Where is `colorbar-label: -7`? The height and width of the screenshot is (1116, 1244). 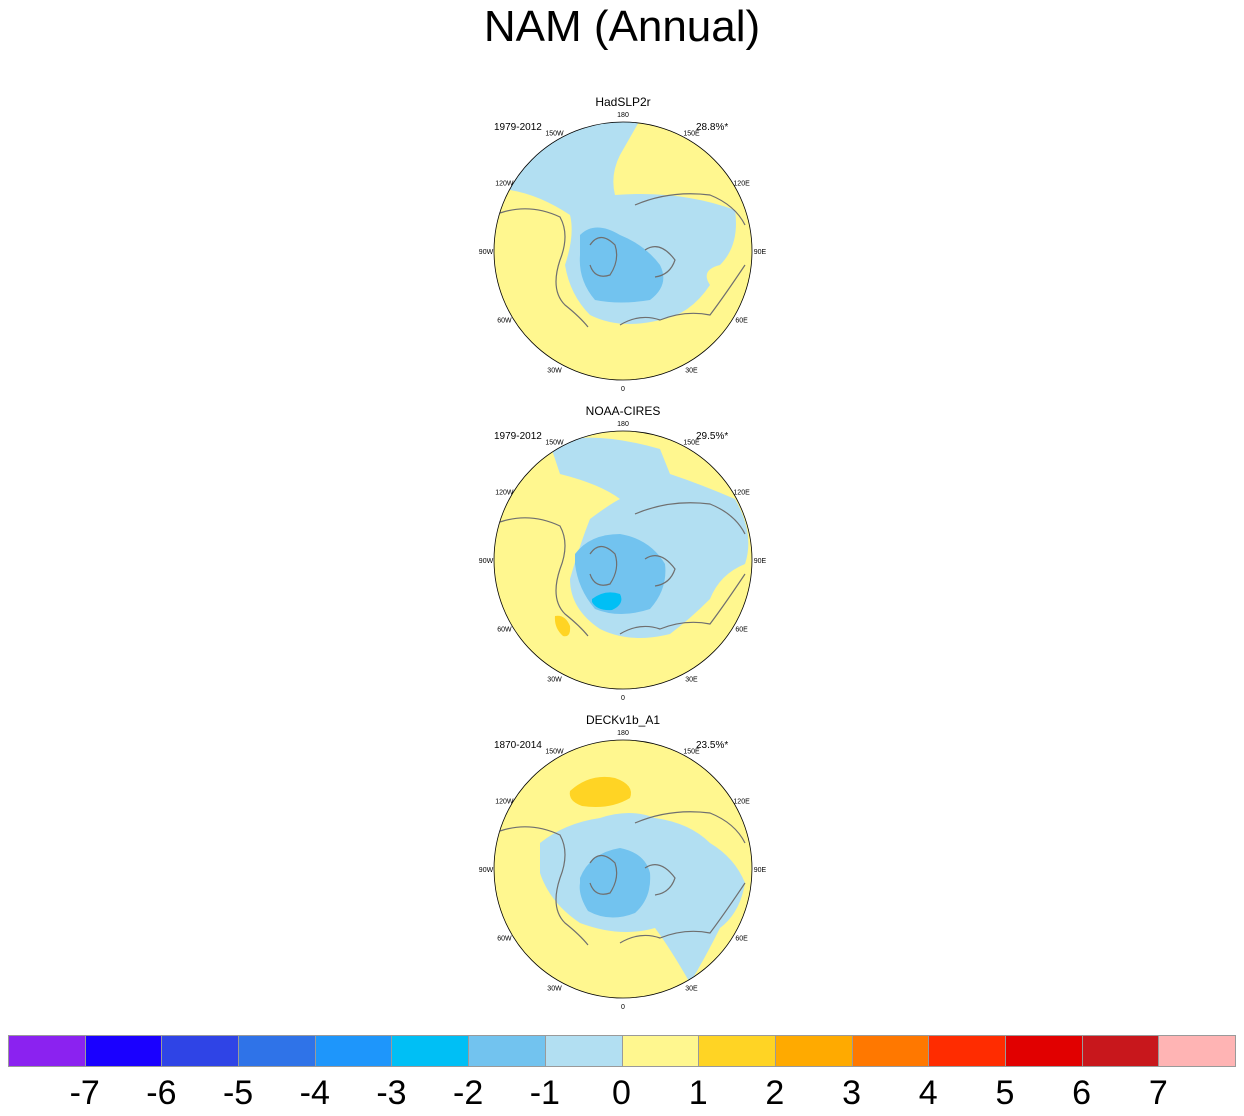
colorbar-label: -7 is located at coordinates (84, 1093).